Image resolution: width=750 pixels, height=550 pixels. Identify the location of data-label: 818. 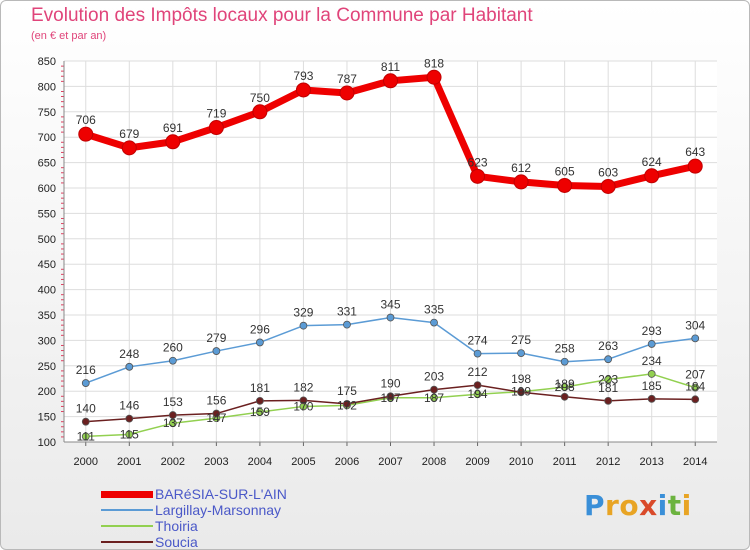
(434, 63).